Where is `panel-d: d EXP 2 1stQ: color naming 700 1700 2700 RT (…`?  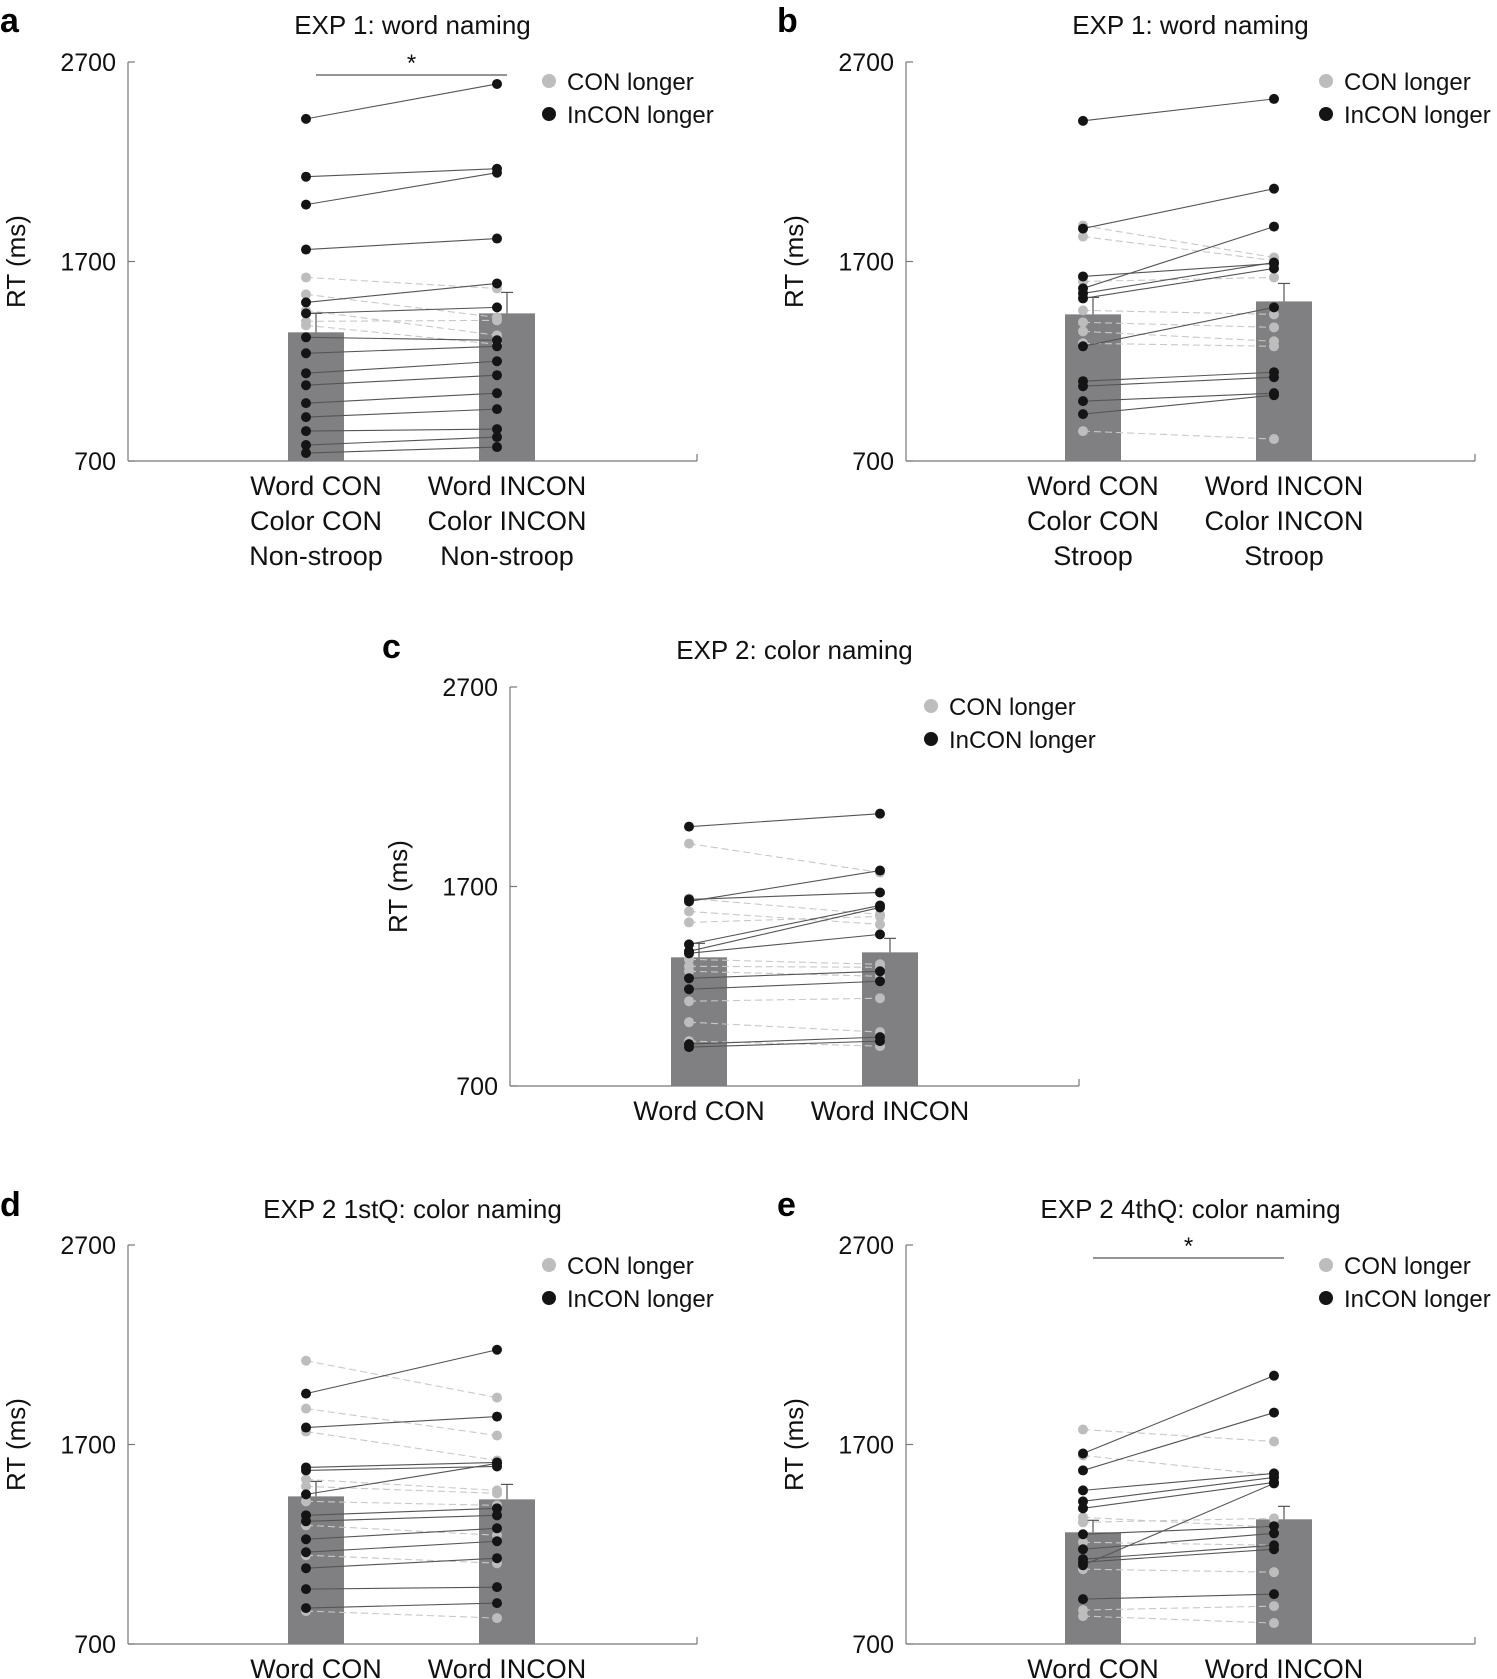 panel-d: d EXP 2 1stQ: color naming 700 1700 2700 RT (… is located at coordinates (357, 1432).